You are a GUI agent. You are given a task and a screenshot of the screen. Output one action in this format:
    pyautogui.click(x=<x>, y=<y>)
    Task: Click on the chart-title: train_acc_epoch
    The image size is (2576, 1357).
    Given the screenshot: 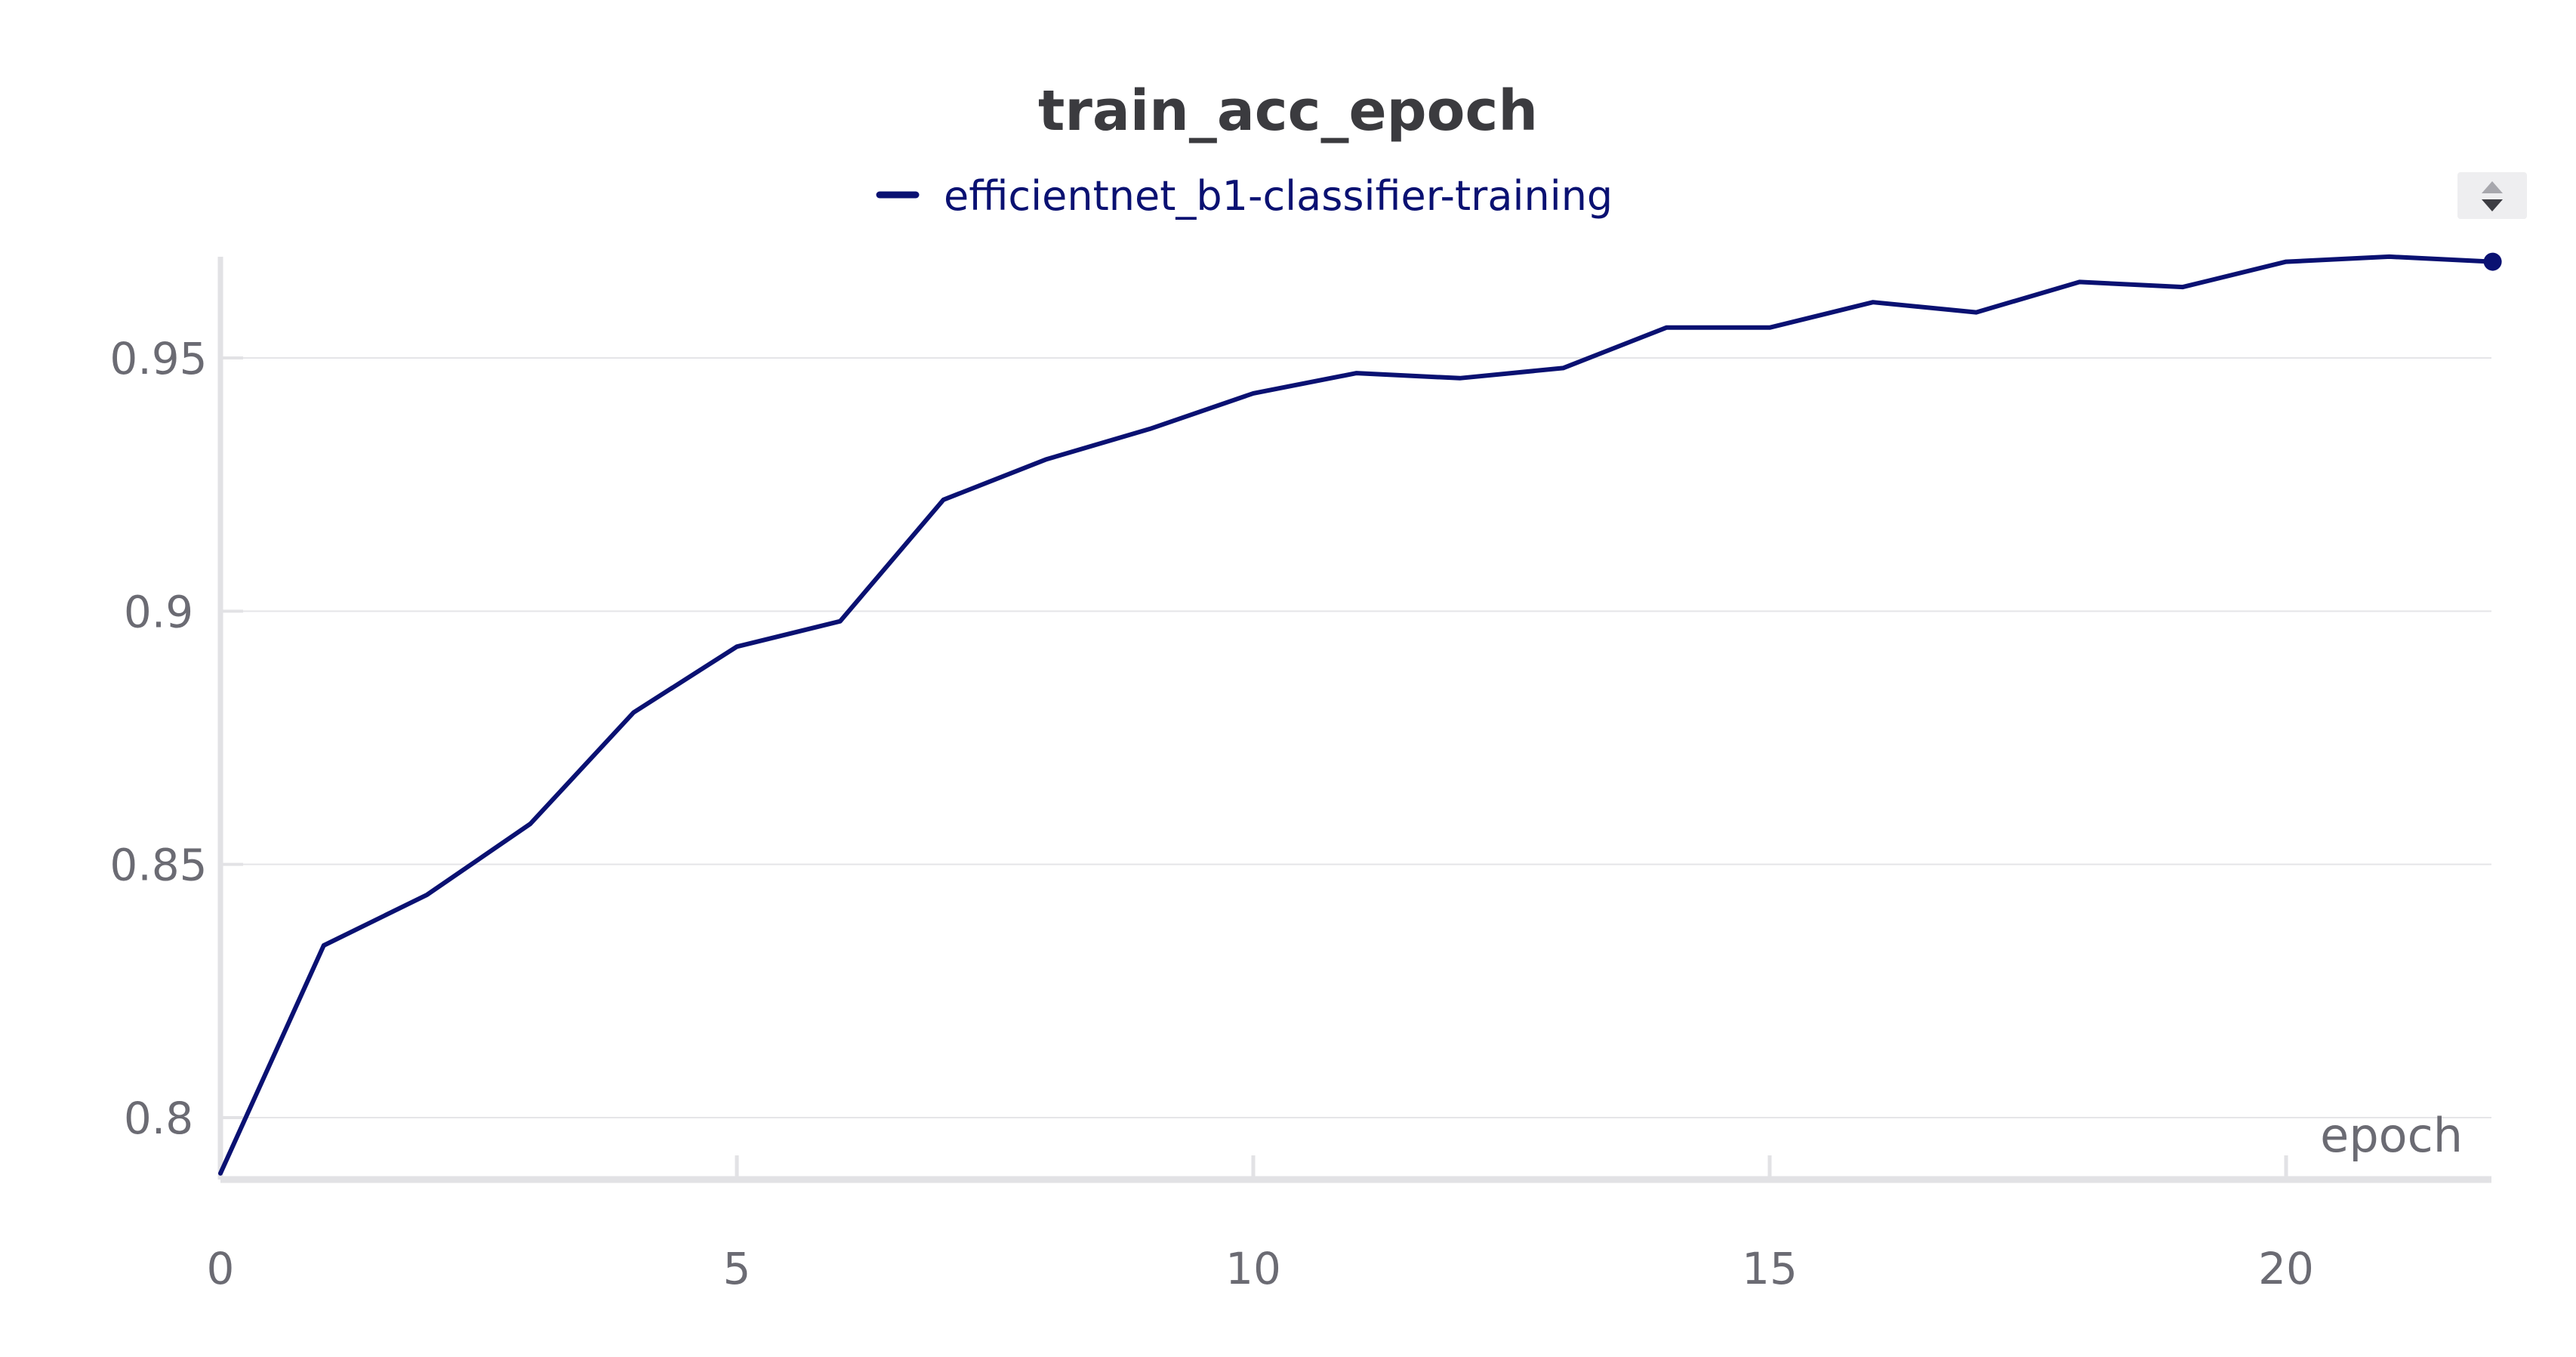 What is the action you would take?
    pyautogui.click(x=1288, y=111)
    